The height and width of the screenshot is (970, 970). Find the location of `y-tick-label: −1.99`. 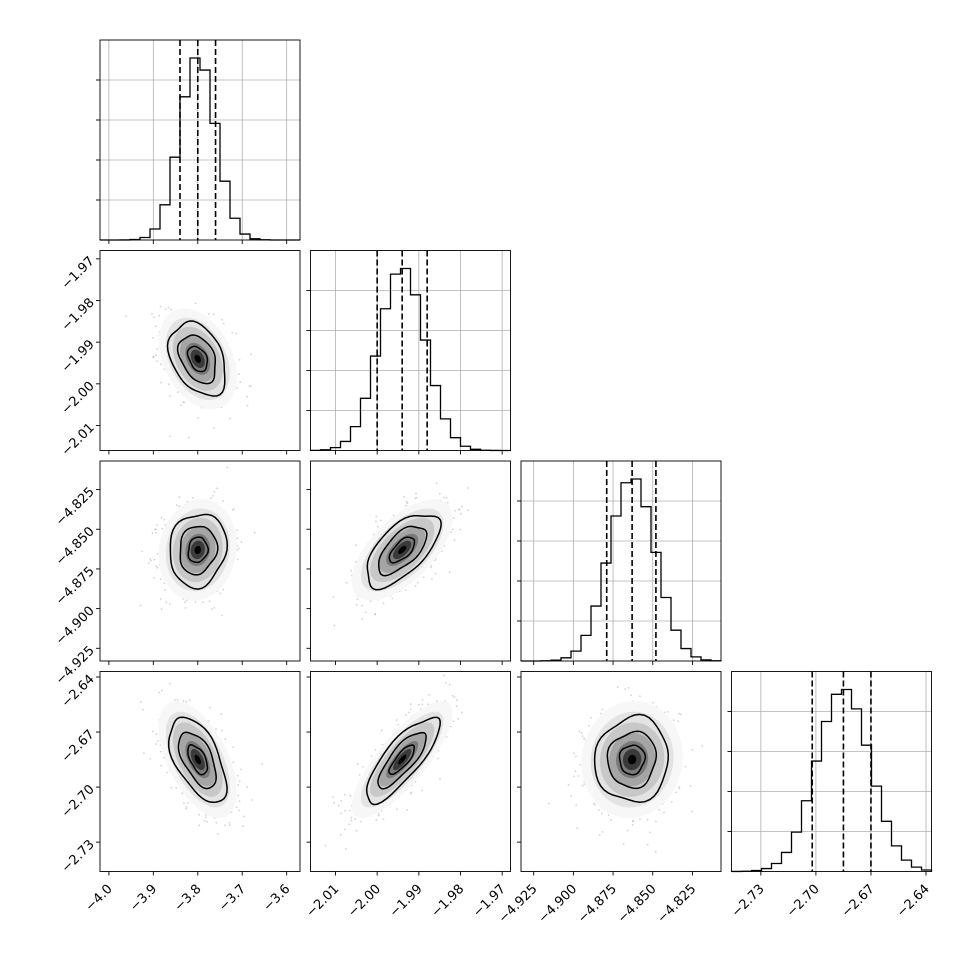

y-tick-label: −1.99 is located at coordinates (78, 356).